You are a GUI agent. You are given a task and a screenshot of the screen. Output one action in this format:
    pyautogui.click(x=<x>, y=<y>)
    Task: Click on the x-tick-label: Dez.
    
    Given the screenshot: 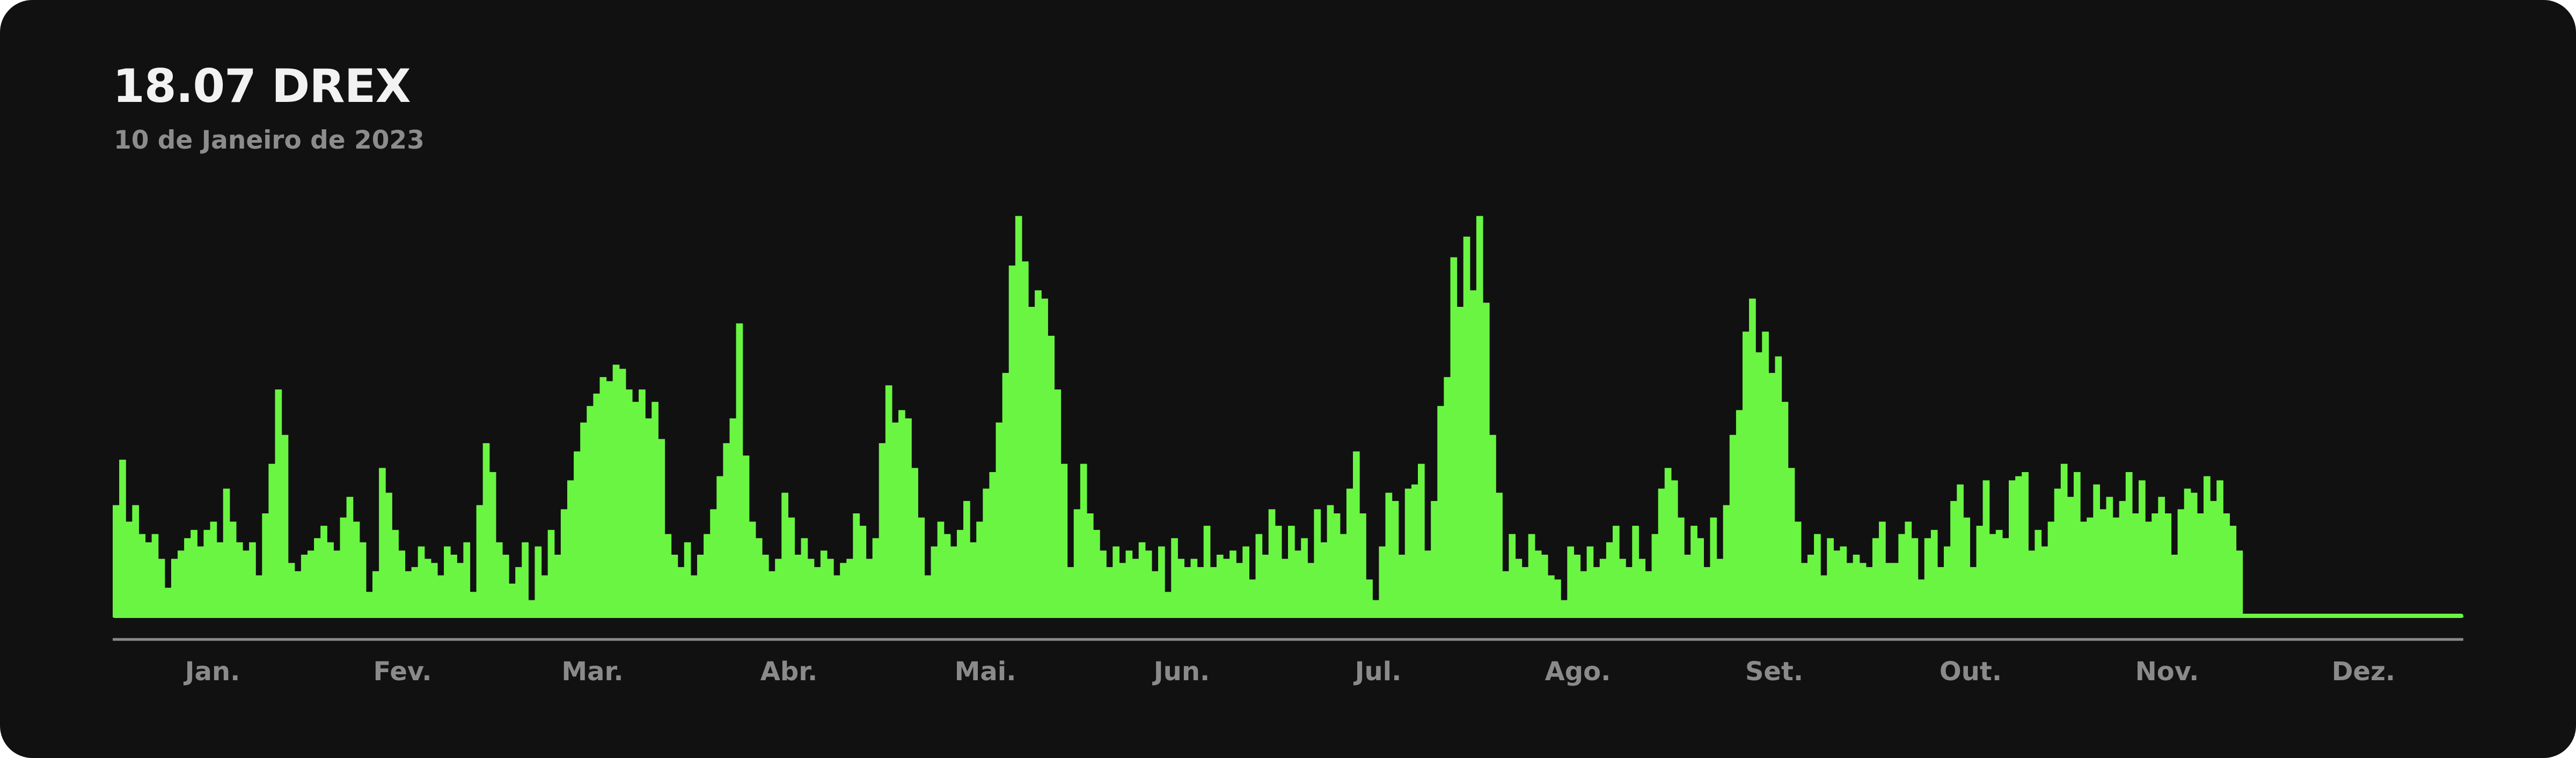 What is the action you would take?
    pyautogui.click(x=2364, y=672)
    